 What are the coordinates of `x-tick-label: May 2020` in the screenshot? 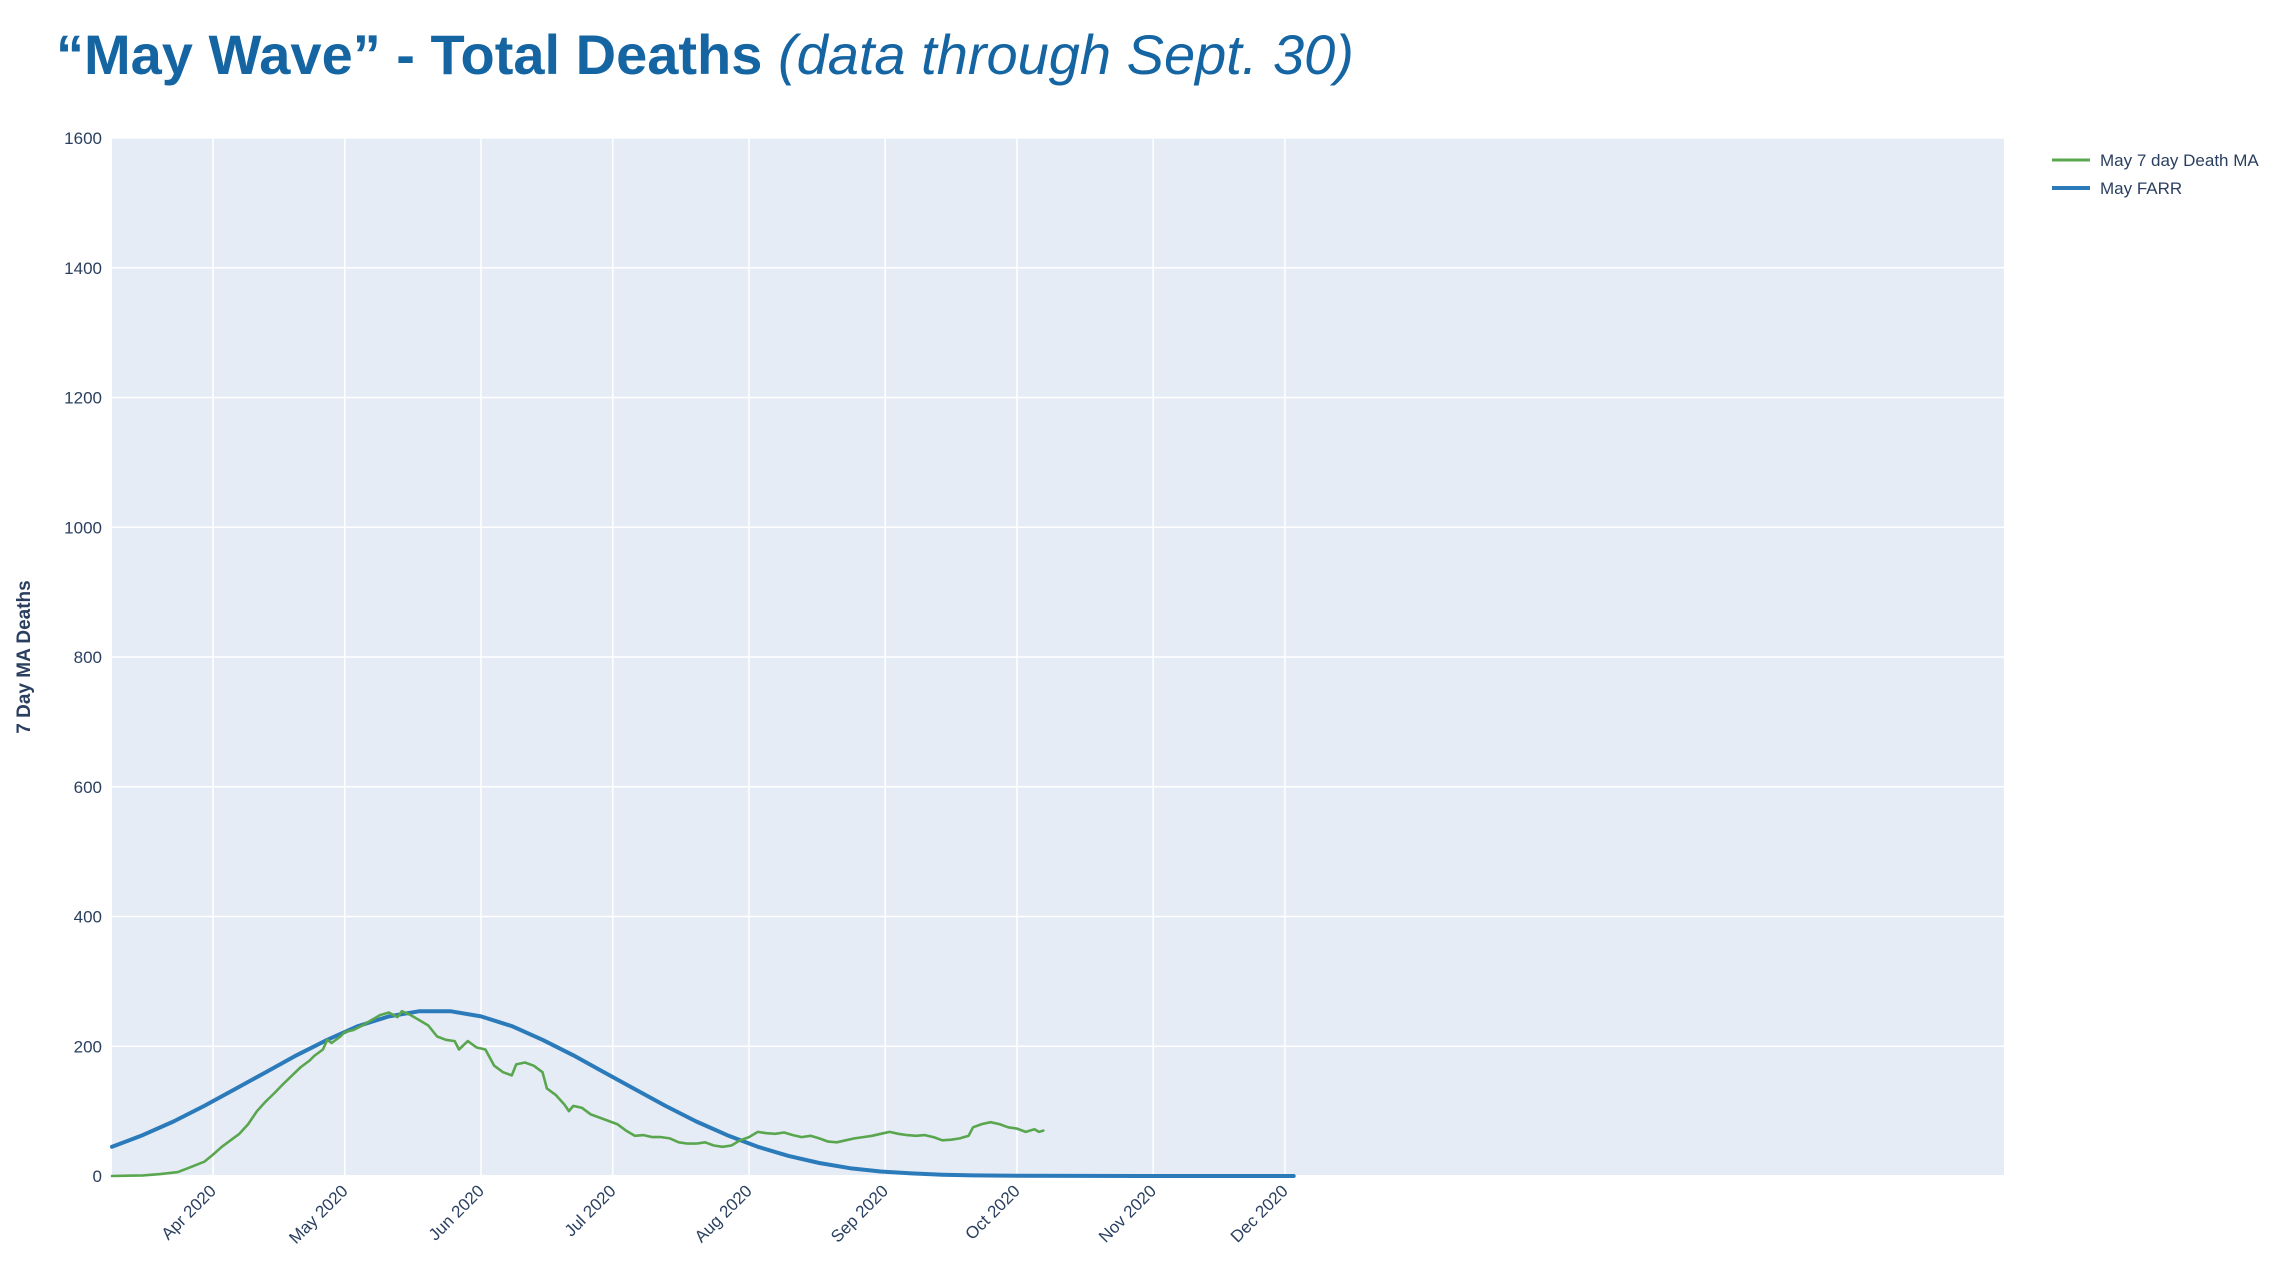 It's located at (318, 1214).